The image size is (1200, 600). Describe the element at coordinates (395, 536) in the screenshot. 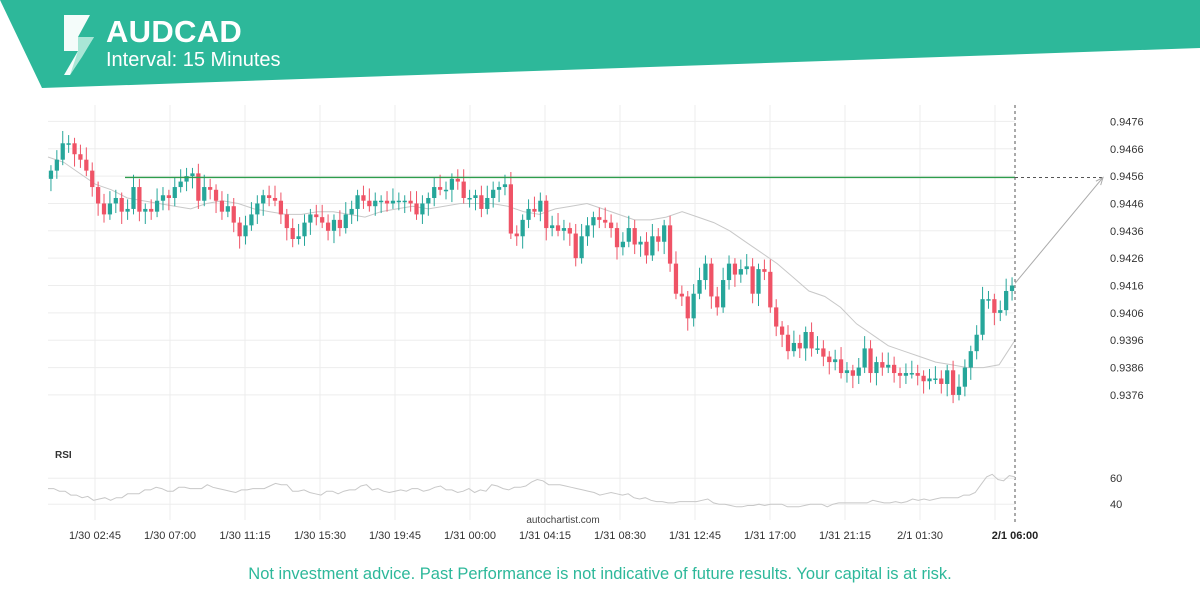

I see `time-tick-label: 1/30 19:45` at that location.